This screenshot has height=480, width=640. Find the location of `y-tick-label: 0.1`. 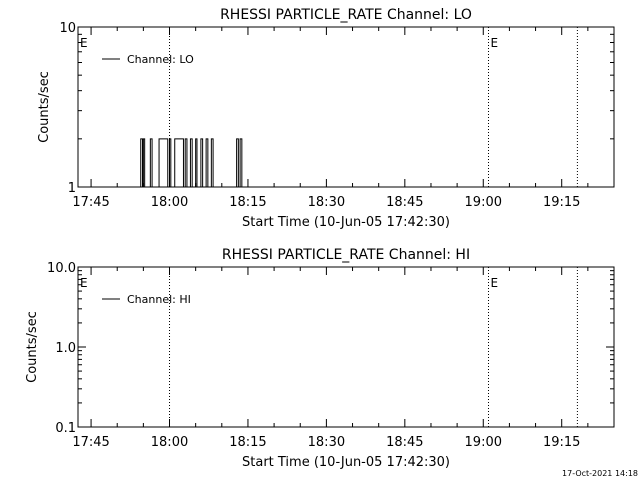

y-tick-label: 0.1 is located at coordinates (65, 428).